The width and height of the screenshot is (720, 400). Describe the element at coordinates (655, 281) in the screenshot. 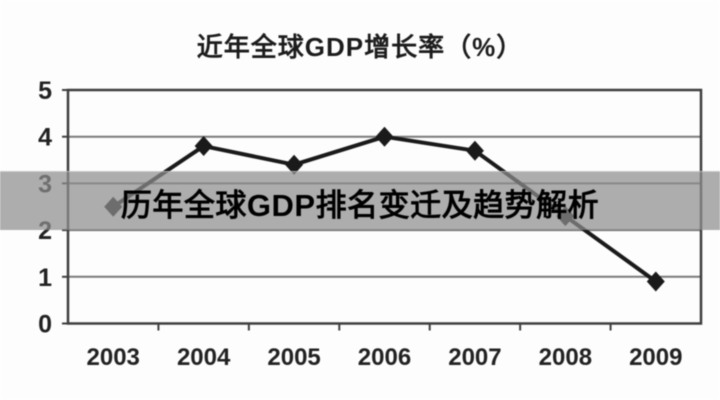

I see `data-point-2009` at that location.